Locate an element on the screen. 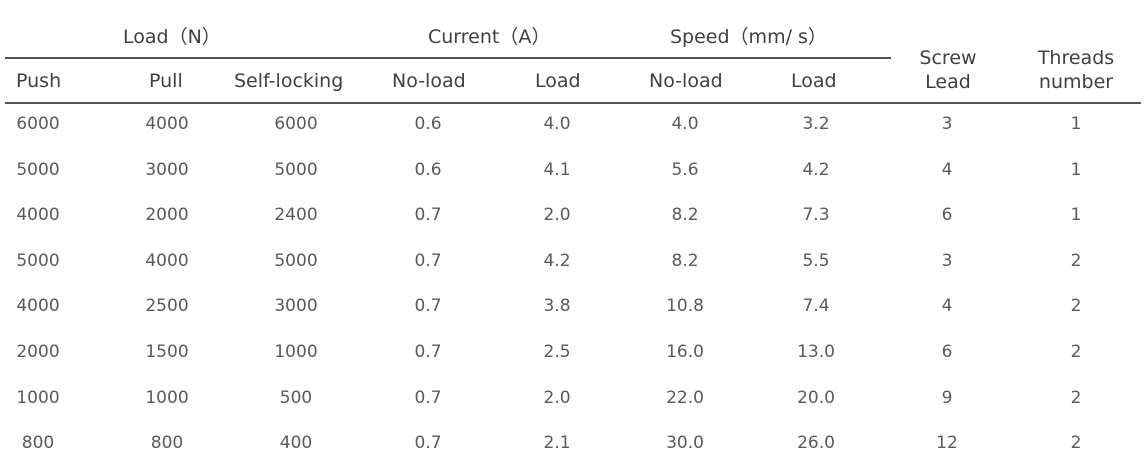 Image resolution: width=1146 pixels, height=470 pixels. cell-speed-no-load: 22.0 is located at coordinates (685, 398).